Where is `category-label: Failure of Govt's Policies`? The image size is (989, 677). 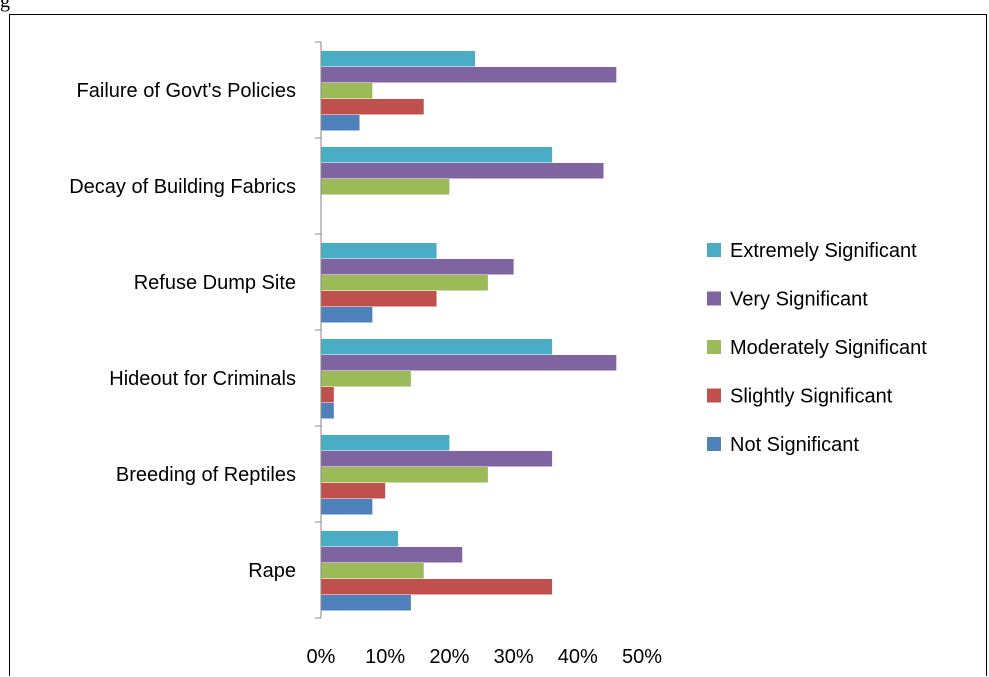 category-label: Failure of Govt's Policies is located at coordinates (186, 91).